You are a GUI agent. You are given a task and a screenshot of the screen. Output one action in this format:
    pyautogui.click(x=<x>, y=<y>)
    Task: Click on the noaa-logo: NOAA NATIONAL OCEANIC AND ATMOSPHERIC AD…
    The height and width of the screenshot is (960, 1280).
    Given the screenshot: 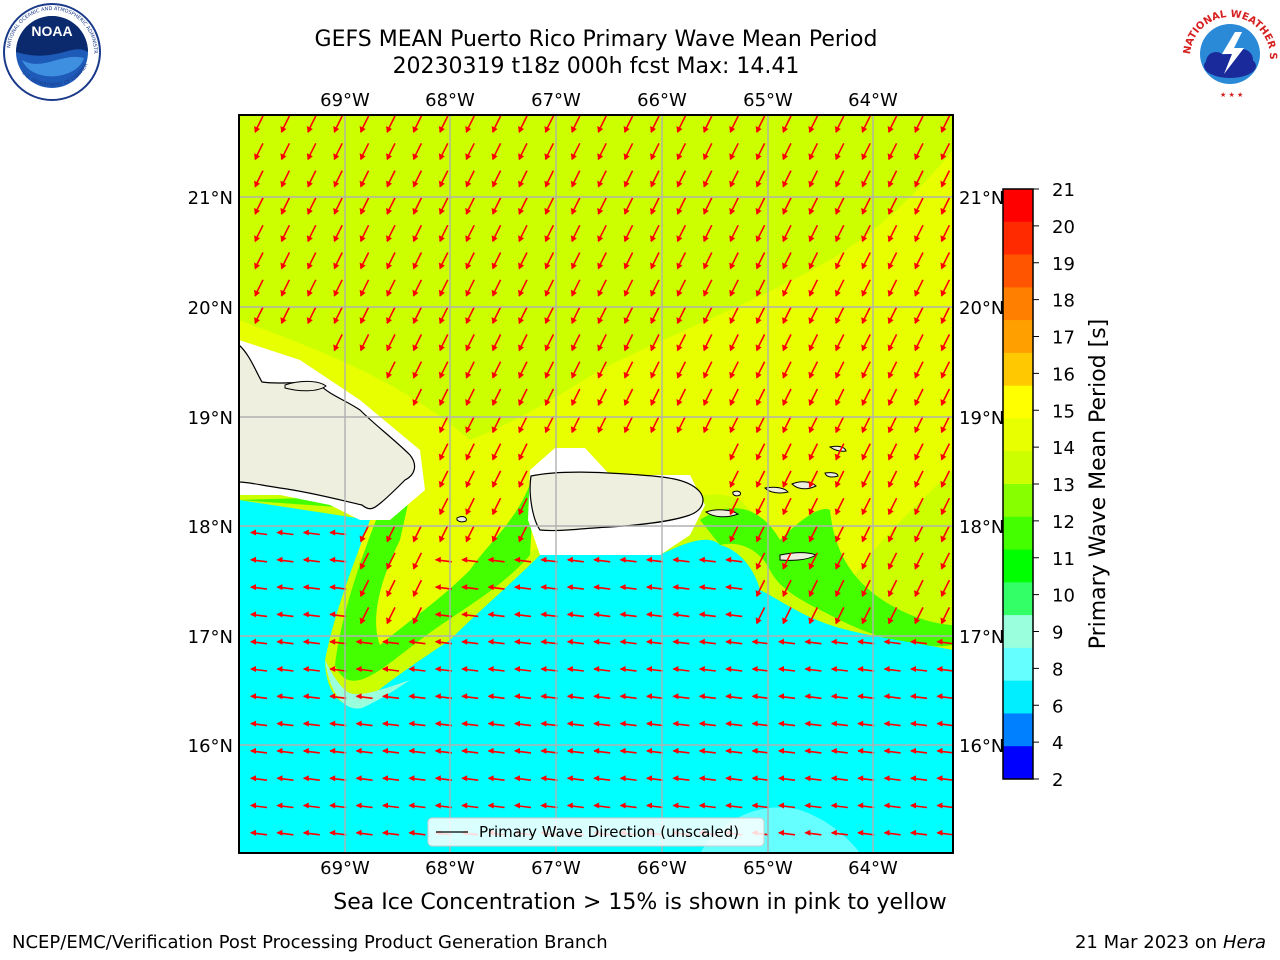 What is the action you would take?
    pyautogui.click(x=51, y=51)
    